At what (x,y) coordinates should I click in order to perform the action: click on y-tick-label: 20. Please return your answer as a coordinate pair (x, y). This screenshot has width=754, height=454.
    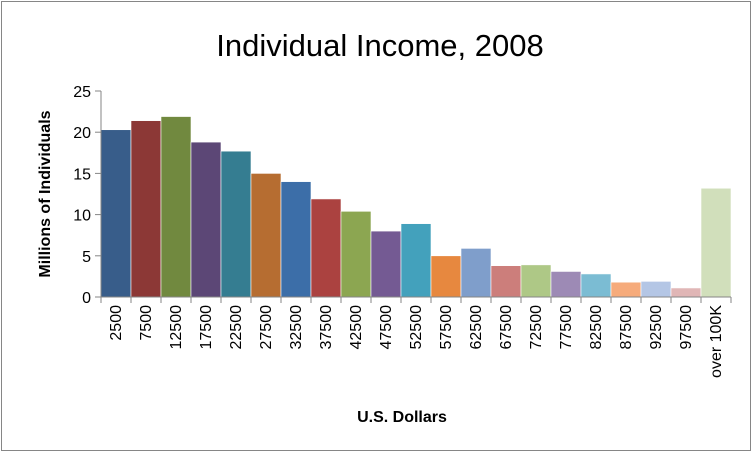
    Looking at the image, I should click on (82, 133).